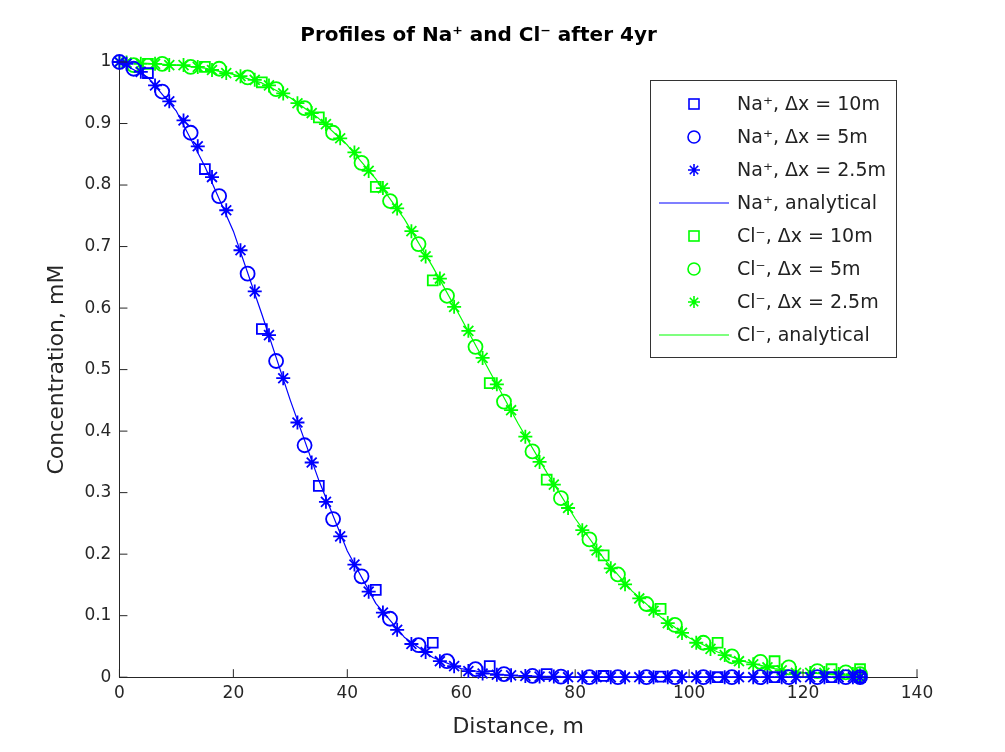 This screenshot has width=1005, height=752. I want to click on y-tick-label: 0.1, so click(98, 614).